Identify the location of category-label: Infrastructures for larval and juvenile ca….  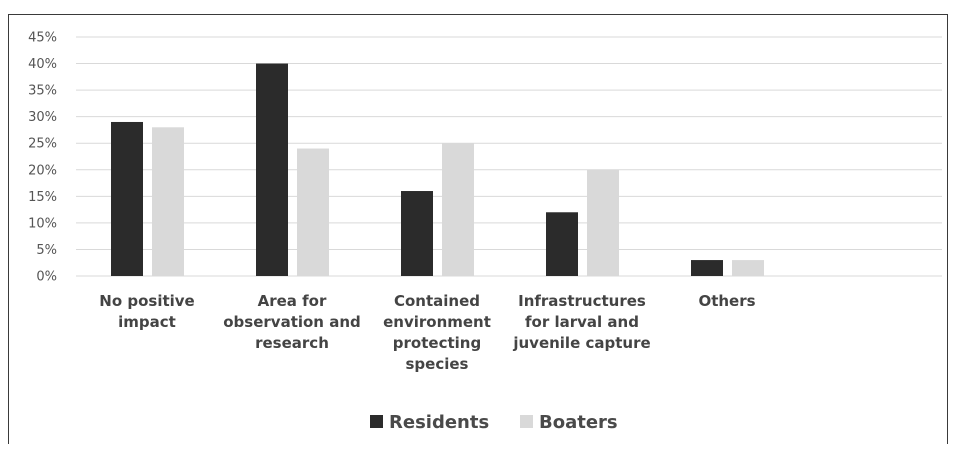
(581, 322).